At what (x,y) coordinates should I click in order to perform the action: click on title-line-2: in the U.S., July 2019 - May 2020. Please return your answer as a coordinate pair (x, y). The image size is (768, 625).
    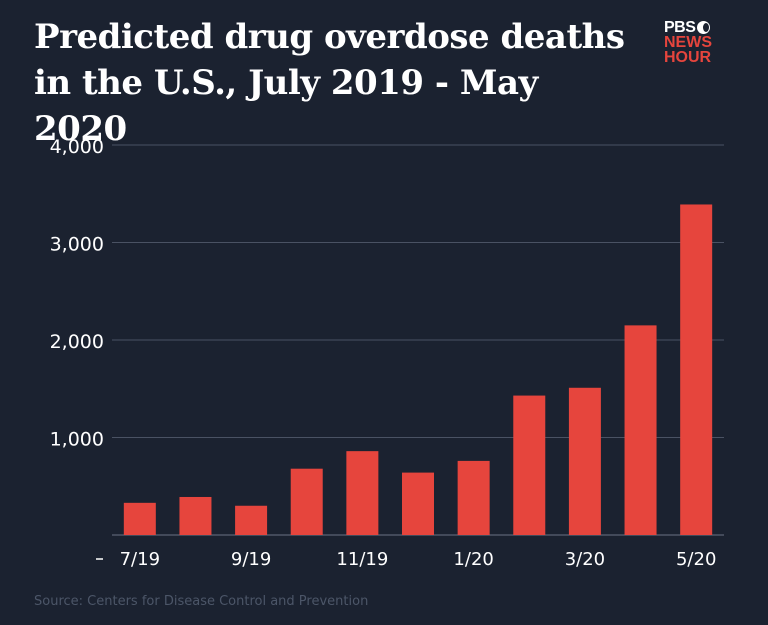
    Looking at the image, I should click on (286, 106).